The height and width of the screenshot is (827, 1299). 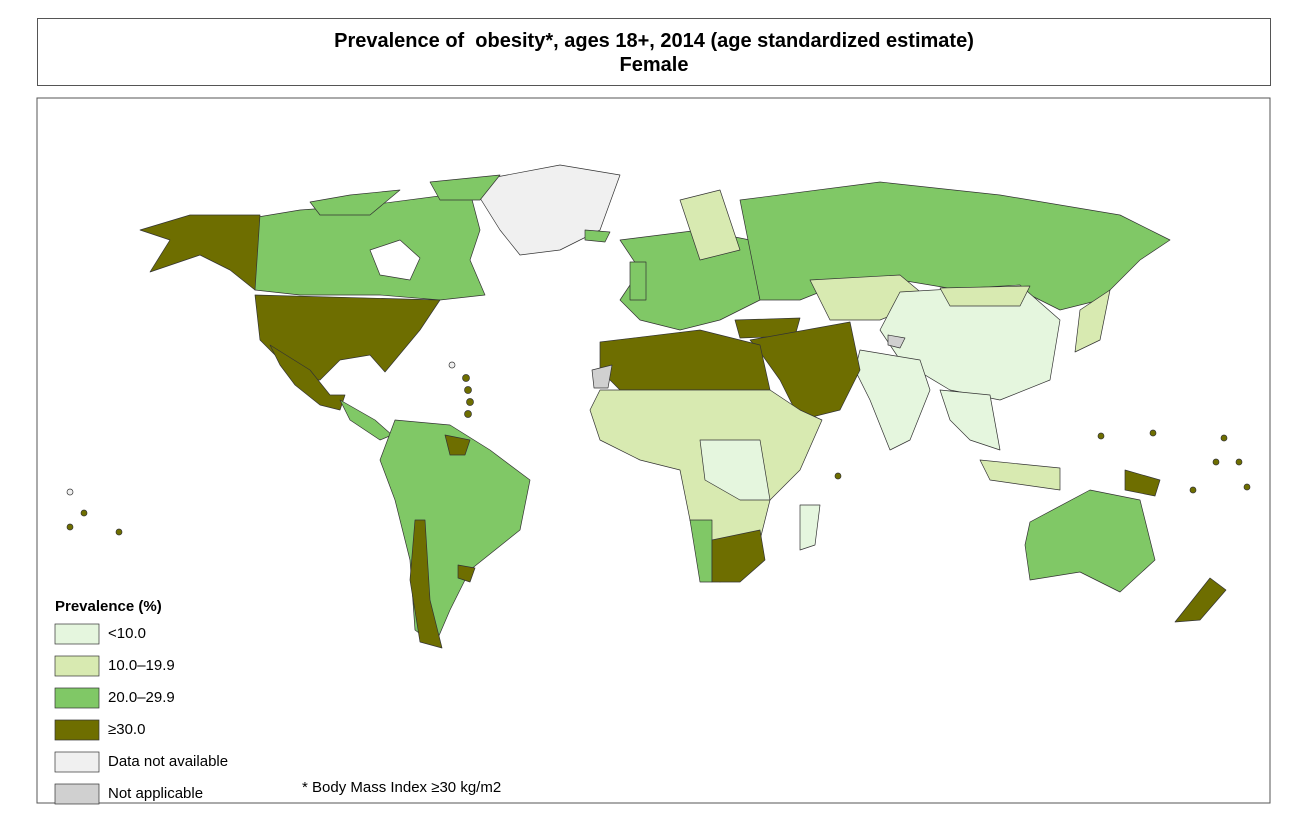 What do you see at coordinates (738, 556) in the screenshot?
I see `south-africa` at bounding box center [738, 556].